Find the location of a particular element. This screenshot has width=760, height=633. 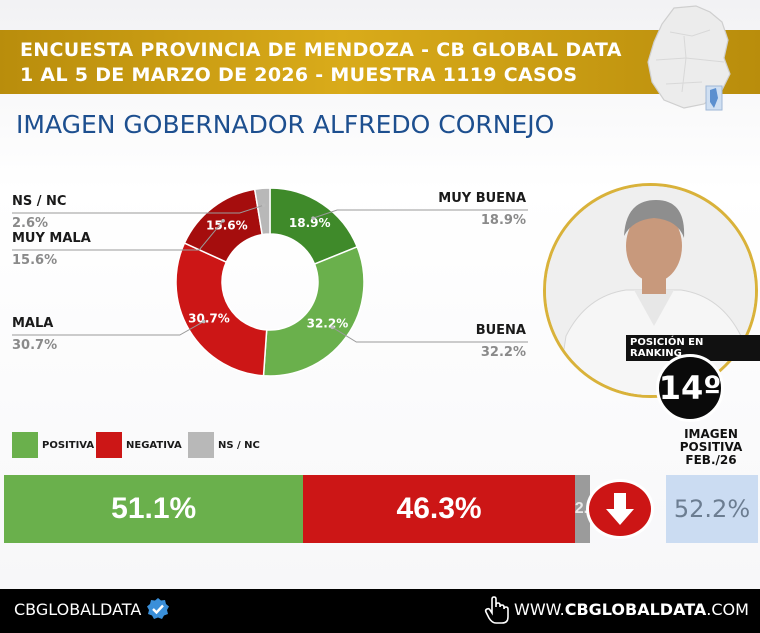

label-muy-mala: MUY MALA is located at coordinates (51, 238).